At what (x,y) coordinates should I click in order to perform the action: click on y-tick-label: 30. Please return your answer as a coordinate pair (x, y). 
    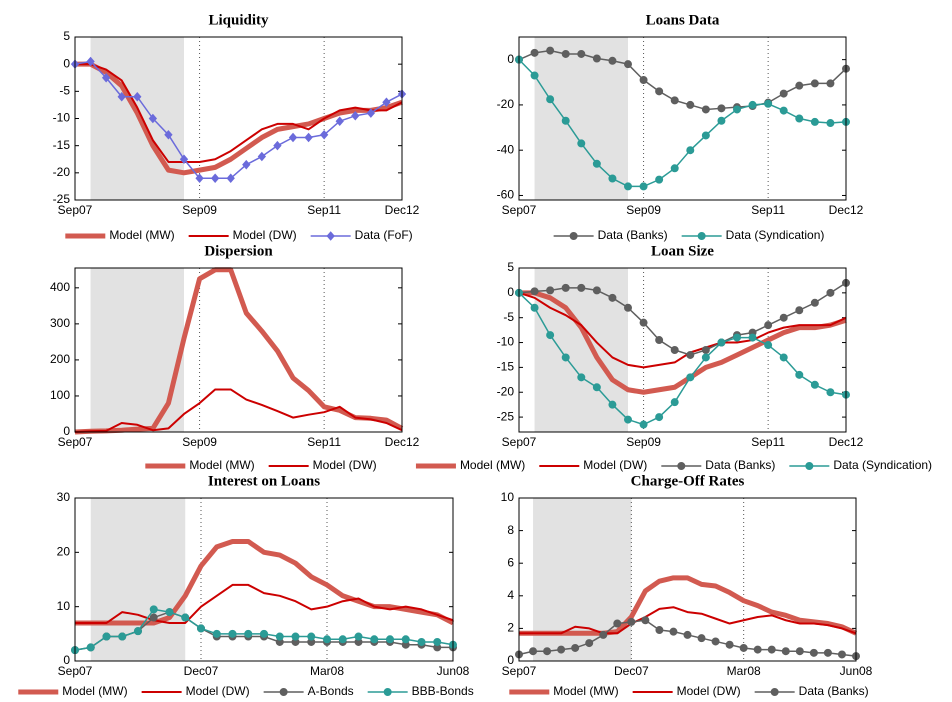
    Looking at the image, I should click on (64, 497).